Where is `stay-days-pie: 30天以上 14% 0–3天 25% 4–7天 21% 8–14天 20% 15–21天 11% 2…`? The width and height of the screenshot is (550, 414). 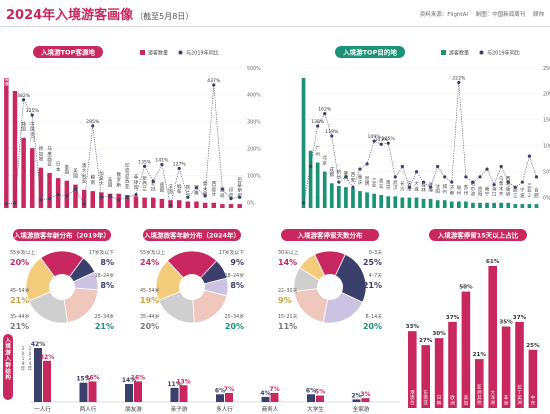
stay-days-pie: 30天以上 14% 0–3天 25% 4–7天 21% 8–14天 20% 15–21天 11% 2… is located at coordinates (330, 290).